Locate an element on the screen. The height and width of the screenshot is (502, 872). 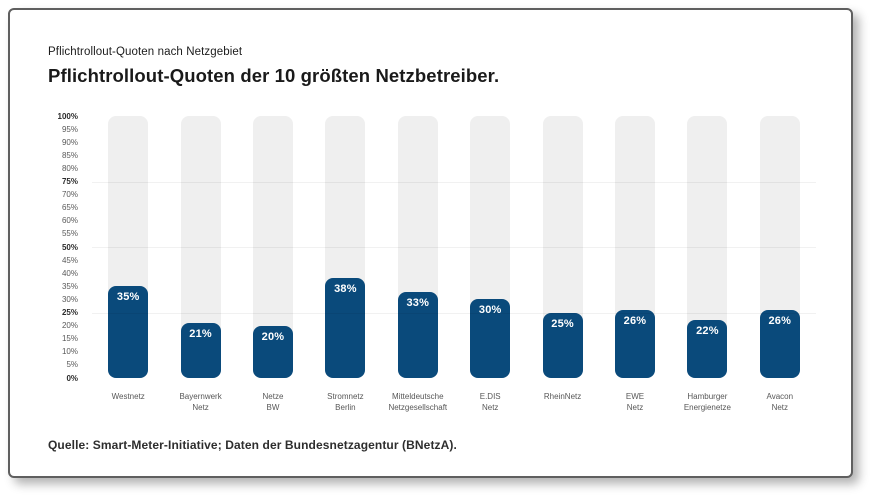
y-tick-label: 95% is located at coordinates (69, 129).